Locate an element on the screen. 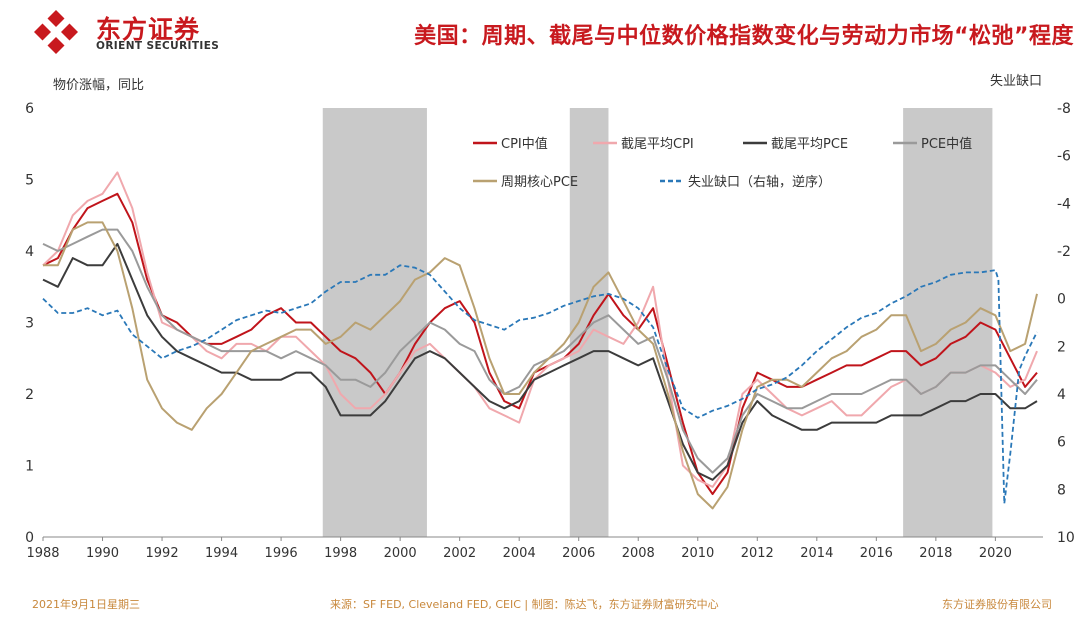  y-right-tick-label--8: -8 is located at coordinates (1064, 109).